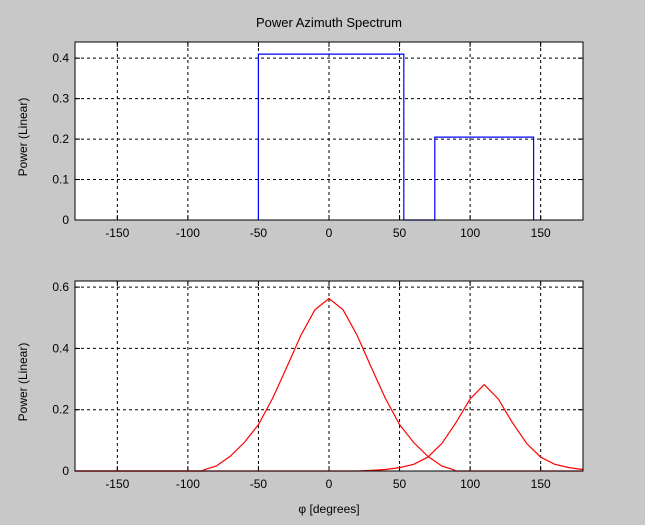 The image size is (645, 525). Describe the element at coordinates (60, 99) in the screenshot. I see `y-tick-label: 0.3` at that location.